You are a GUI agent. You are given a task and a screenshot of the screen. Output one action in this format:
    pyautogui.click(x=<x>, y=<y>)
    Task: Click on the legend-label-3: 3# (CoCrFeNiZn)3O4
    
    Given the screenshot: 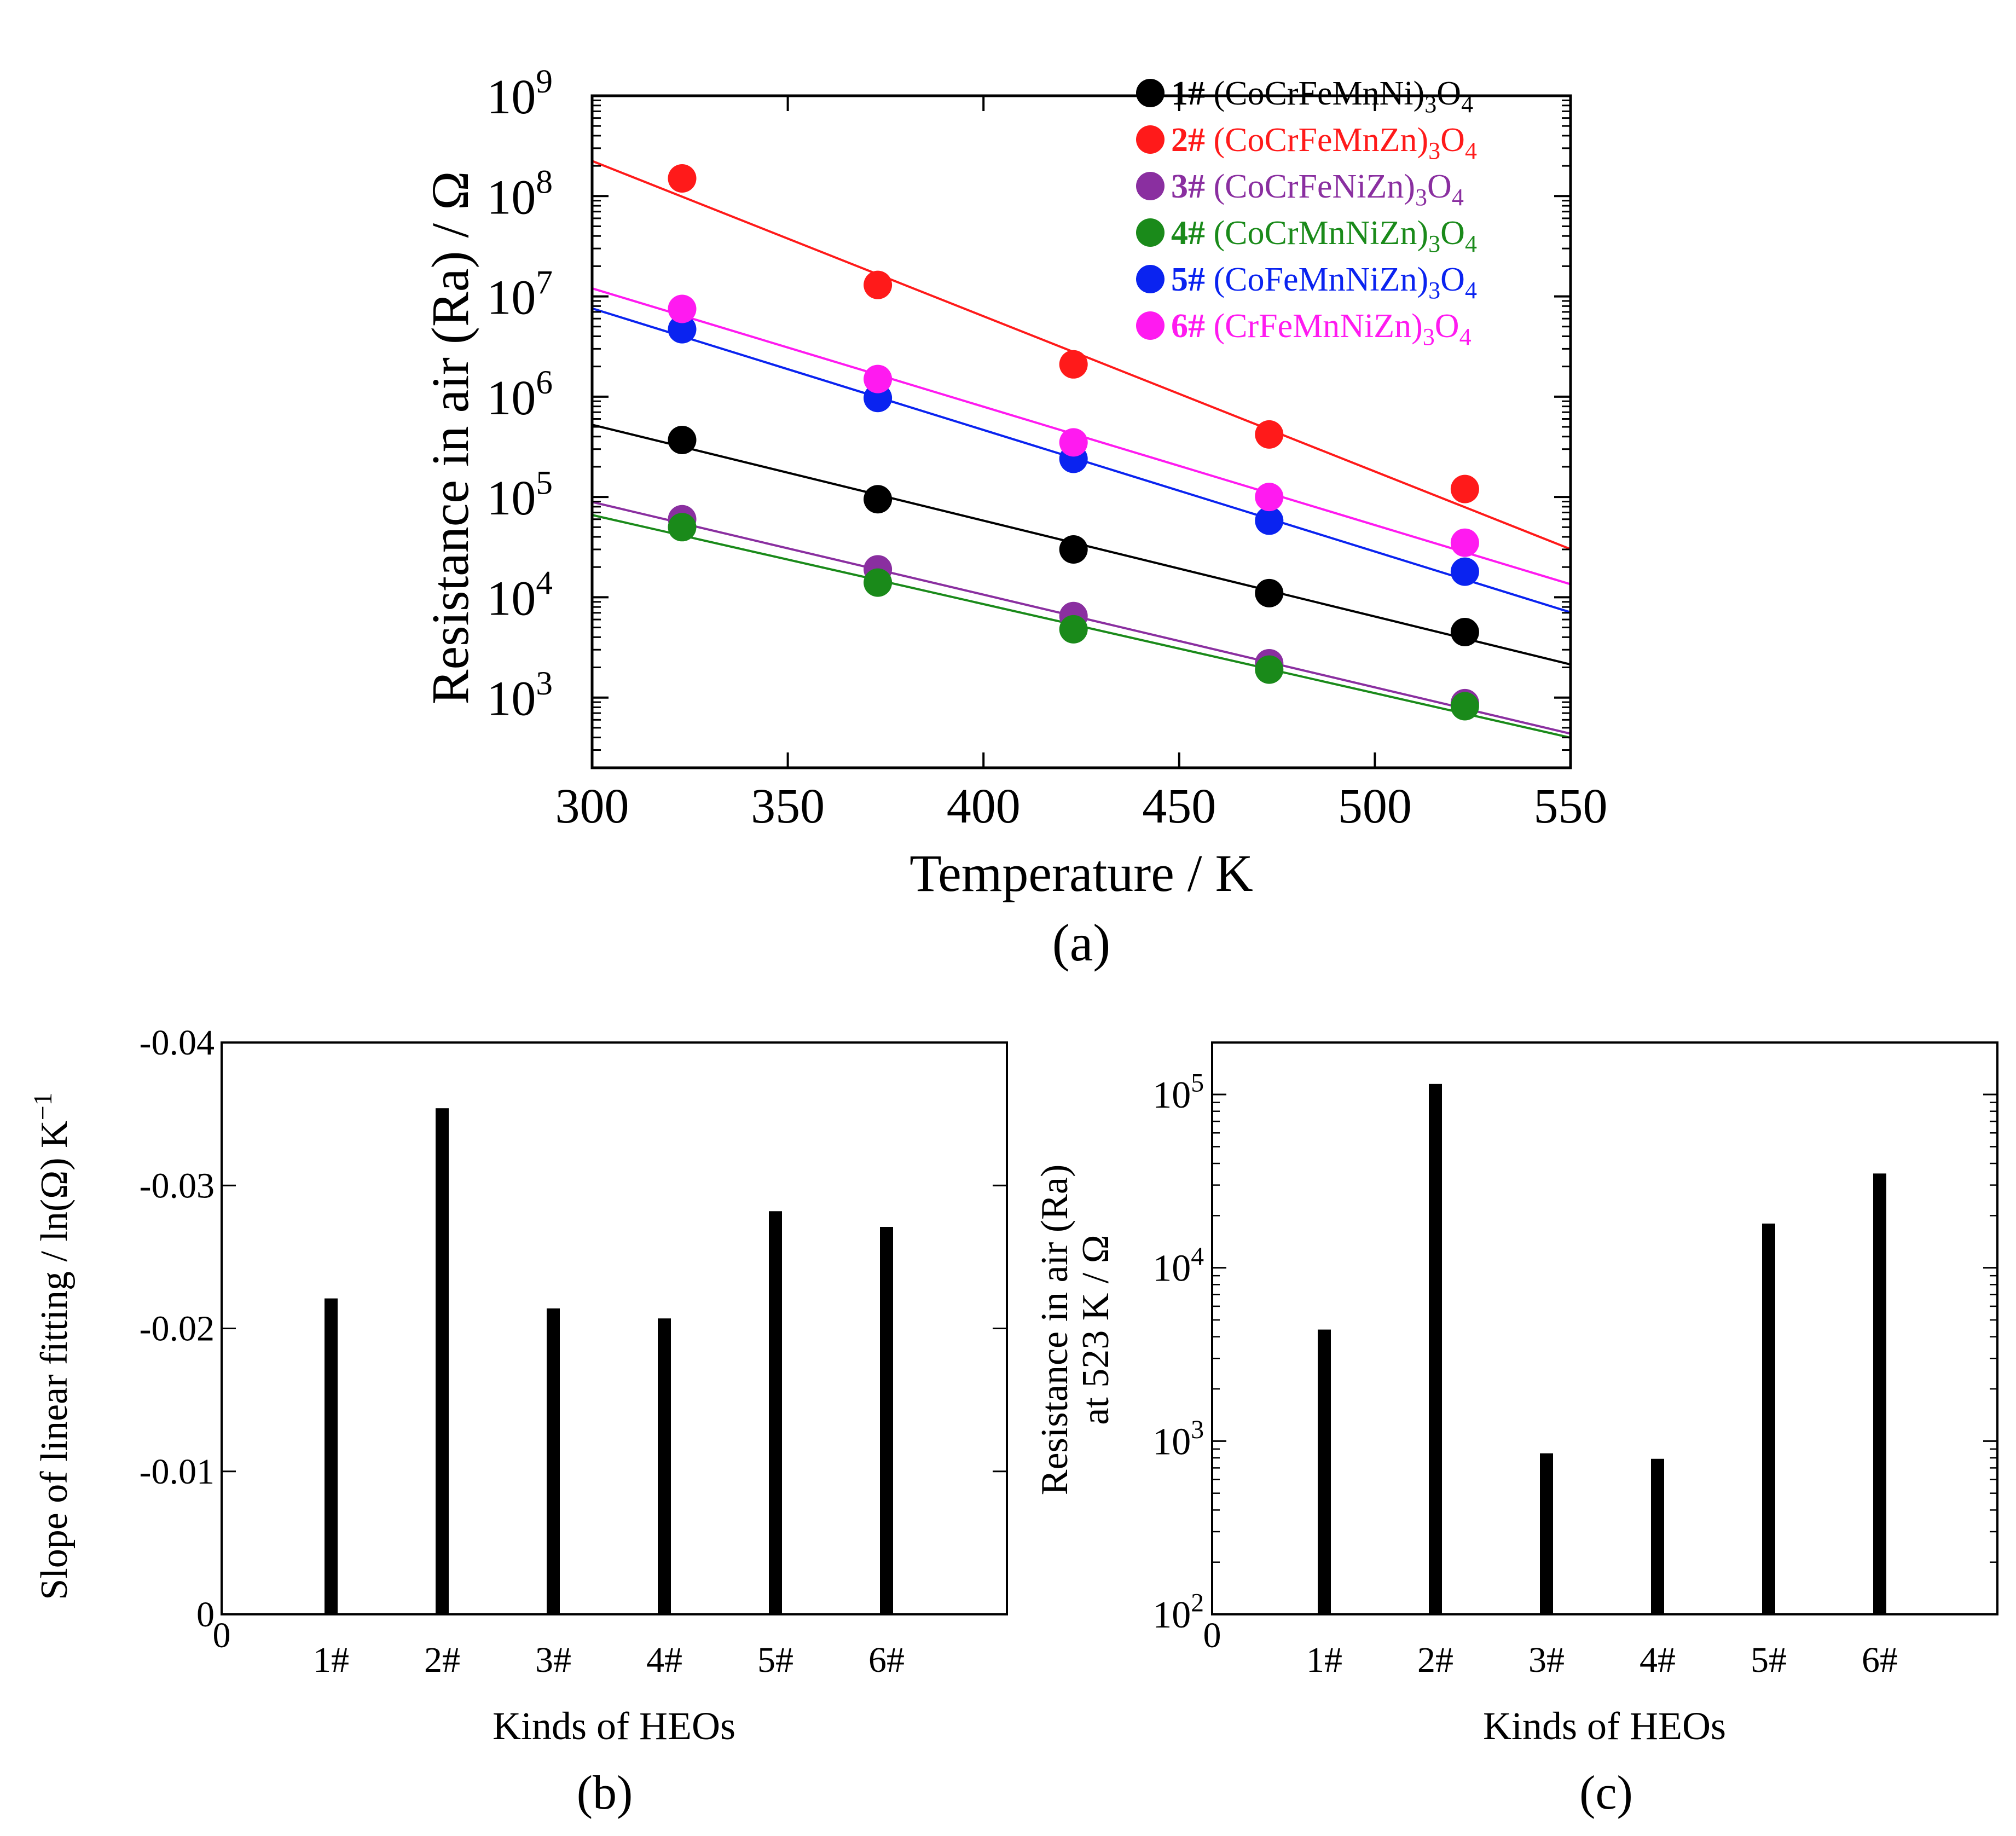 What is the action you would take?
    pyautogui.click(x=1317, y=189)
    